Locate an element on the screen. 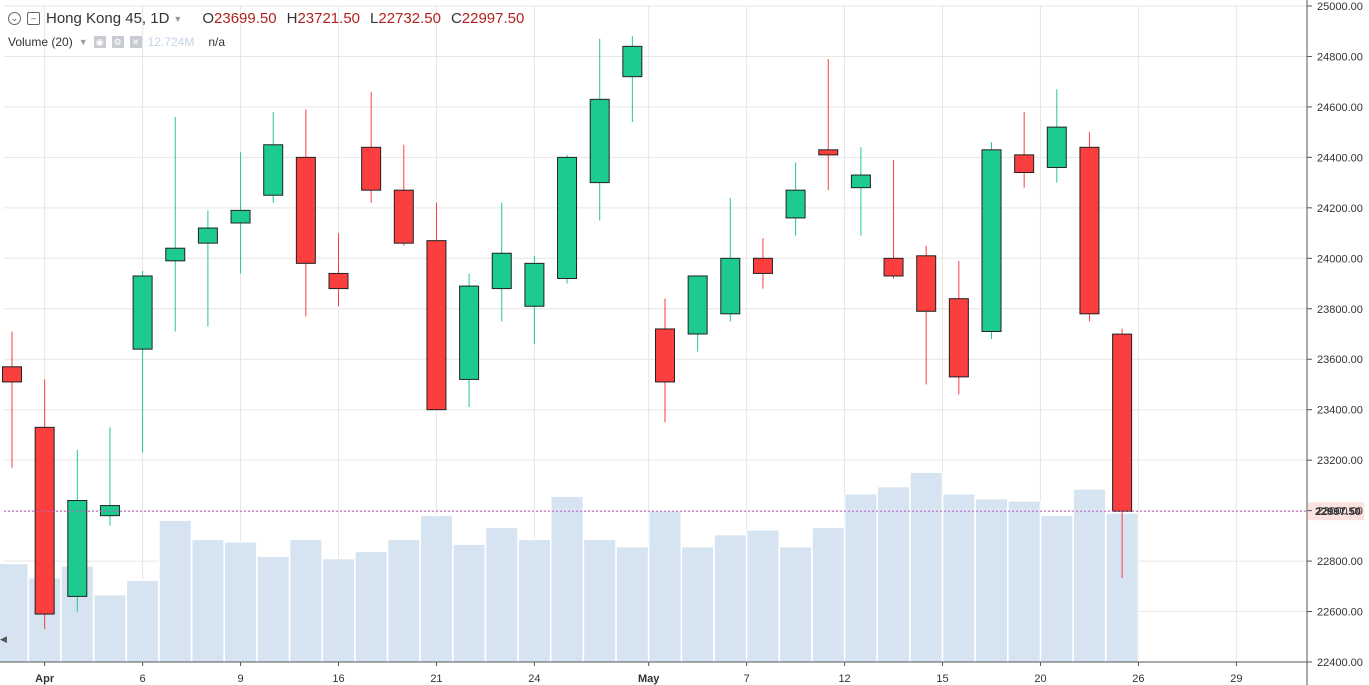  volume-ma-value: n/a is located at coordinates (217, 42).